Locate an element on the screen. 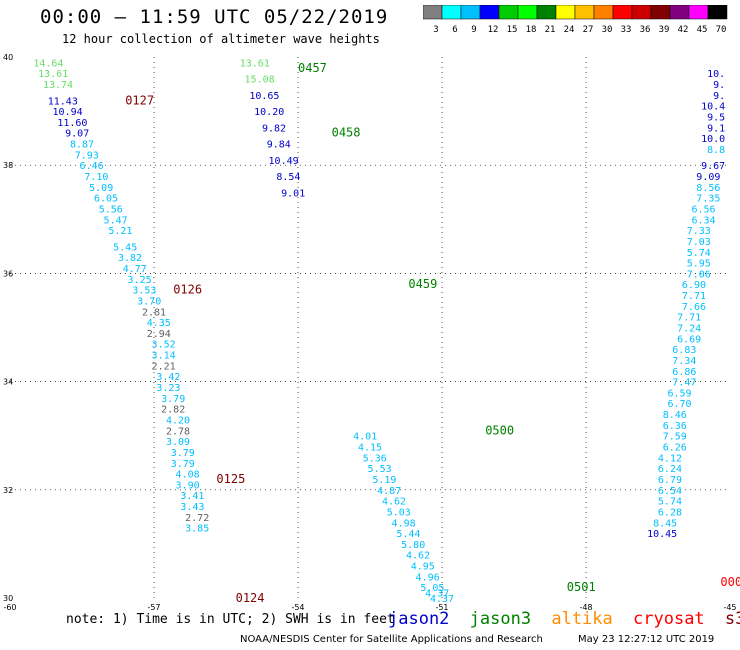  pass-time-label: 0126 is located at coordinates (187, 290).